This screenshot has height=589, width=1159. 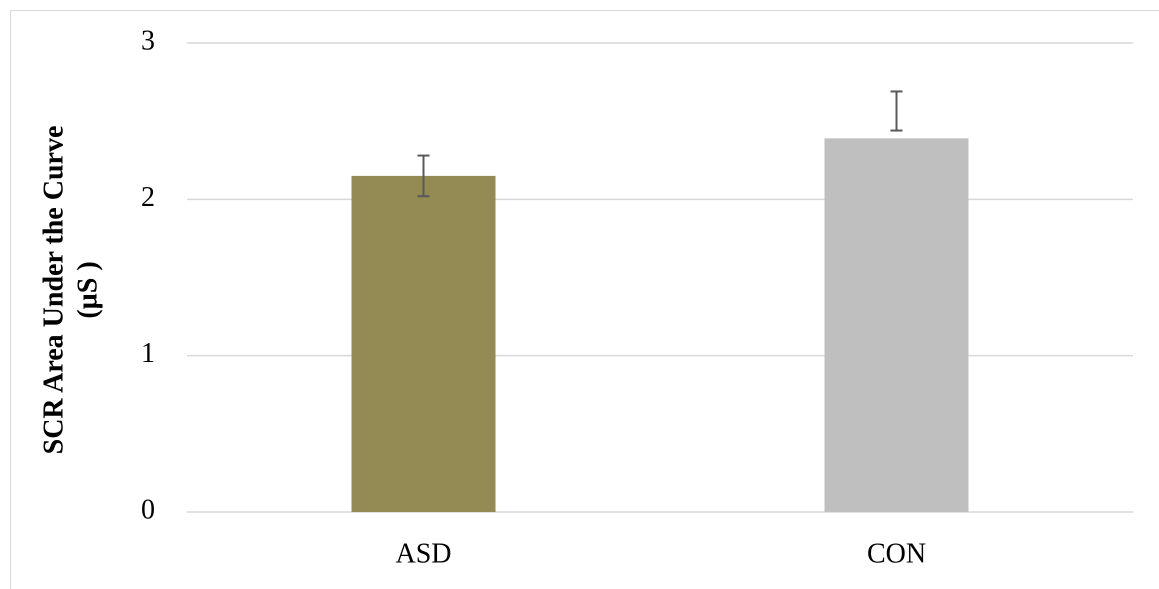 What do you see at coordinates (148, 197) in the screenshot?
I see `y-tick-label: 2` at bounding box center [148, 197].